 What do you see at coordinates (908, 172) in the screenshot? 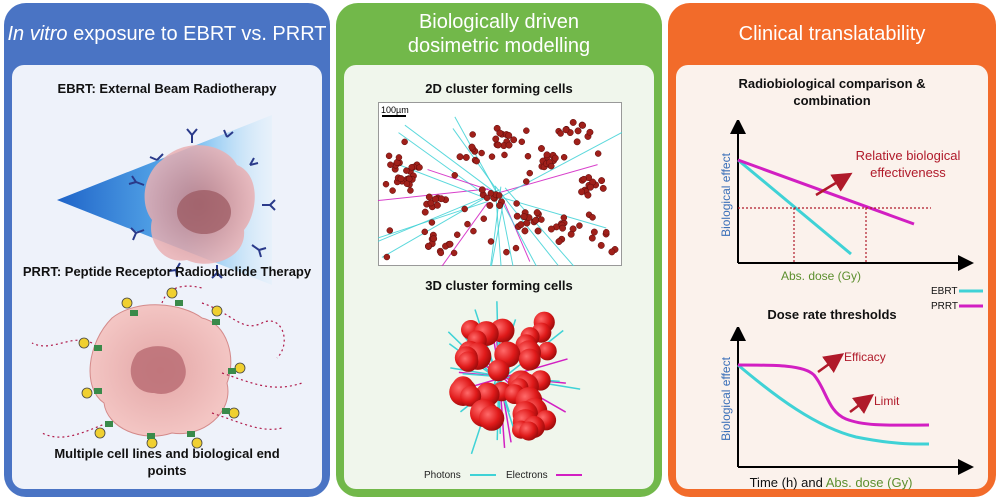
I see `rbe-label-line-2: effectiveness` at bounding box center [908, 172].